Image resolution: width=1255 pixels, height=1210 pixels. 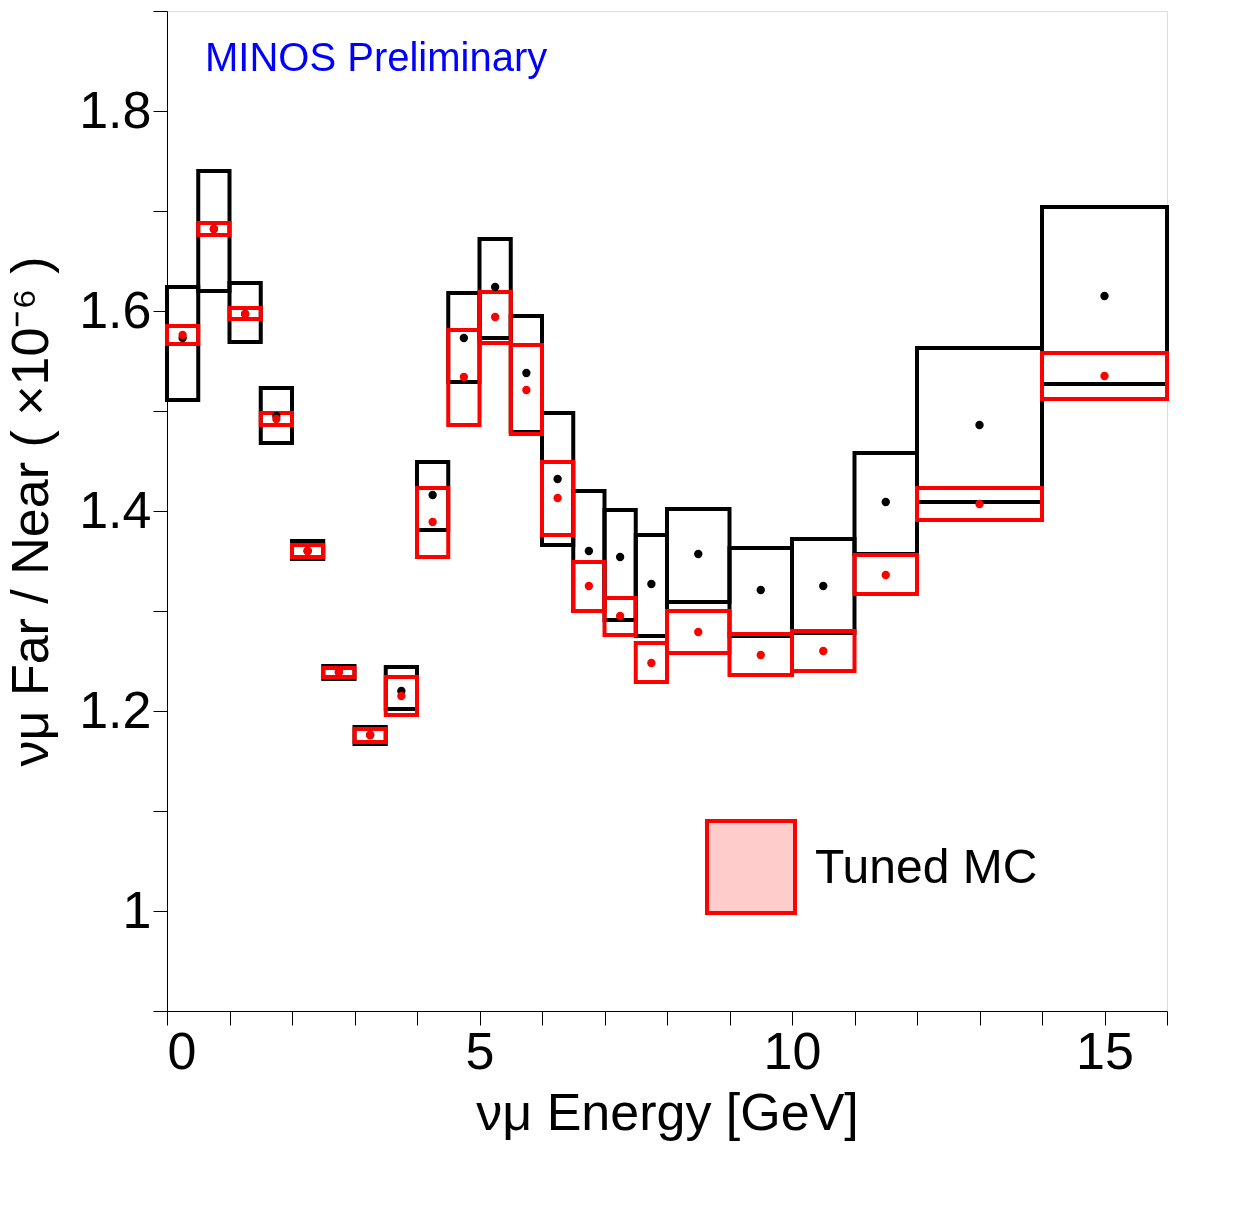 What do you see at coordinates (480, 1050) in the screenshot?
I see `x-tick-label: 5` at bounding box center [480, 1050].